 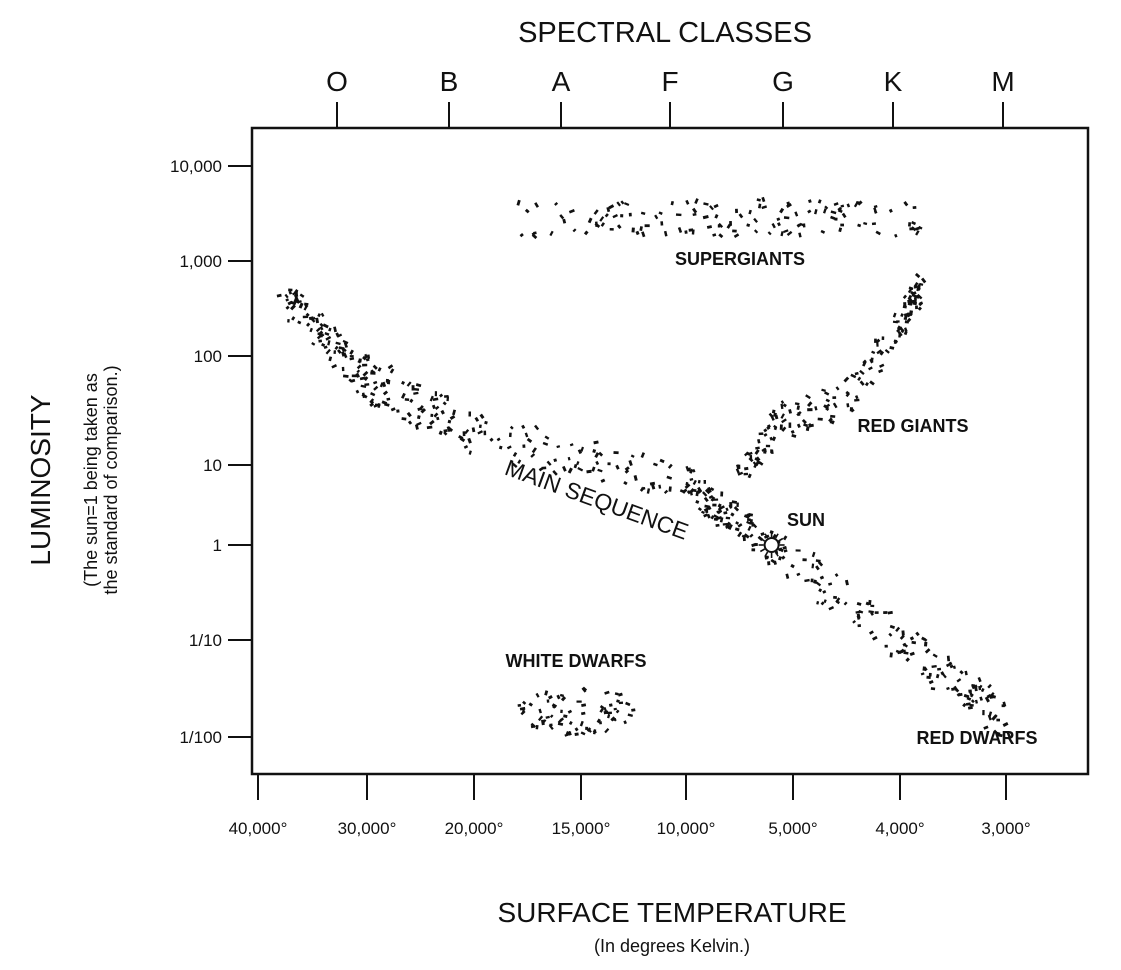 What do you see at coordinates (205, 640) in the screenshot?
I see `y-tick-label: 1/10` at bounding box center [205, 640].